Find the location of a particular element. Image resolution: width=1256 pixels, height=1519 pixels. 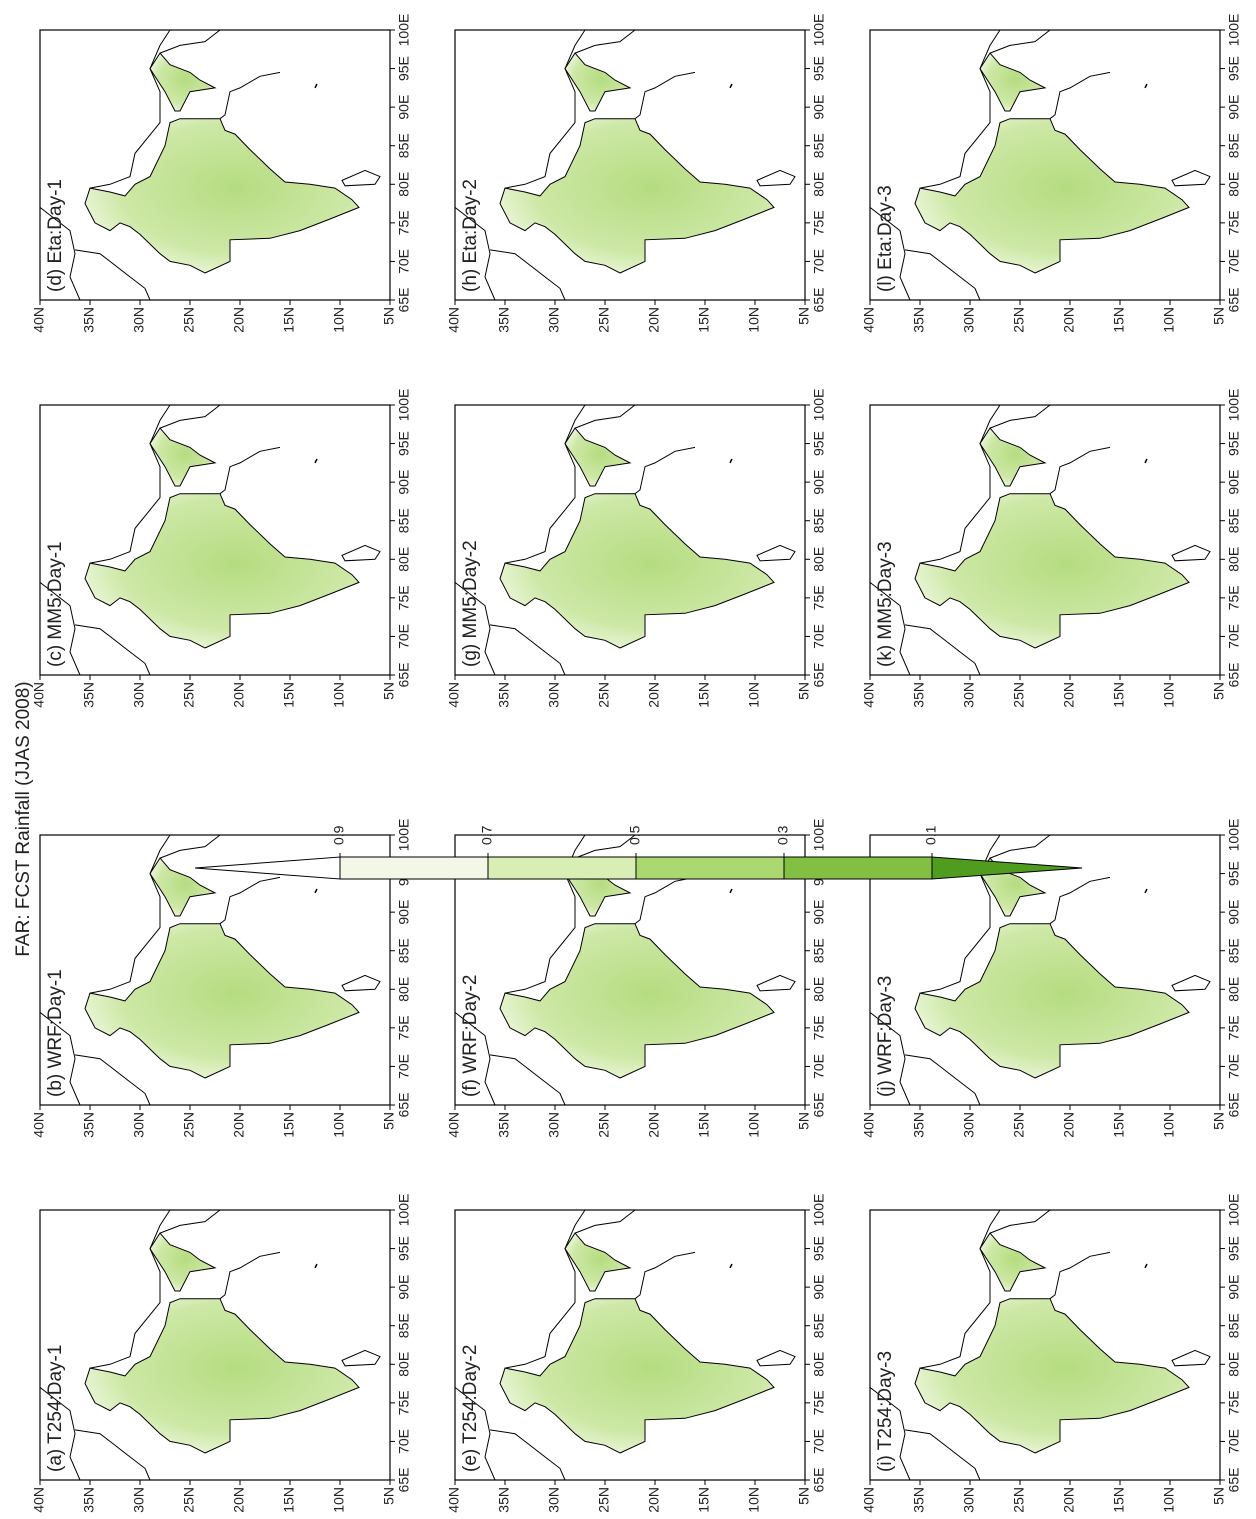

panel-label: (d) Eta:Day-1 is located at coordinates (55, 235).